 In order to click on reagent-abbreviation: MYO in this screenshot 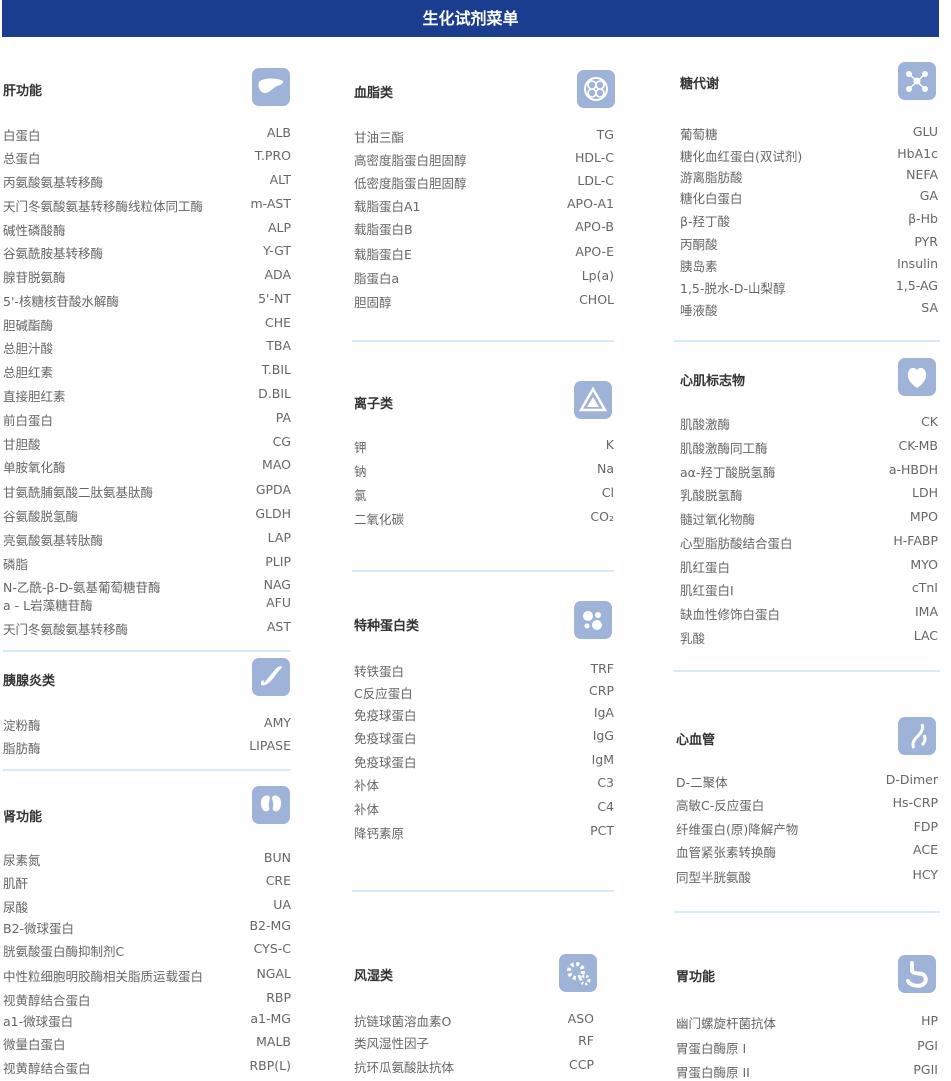, I will do `click(924, 564)`.